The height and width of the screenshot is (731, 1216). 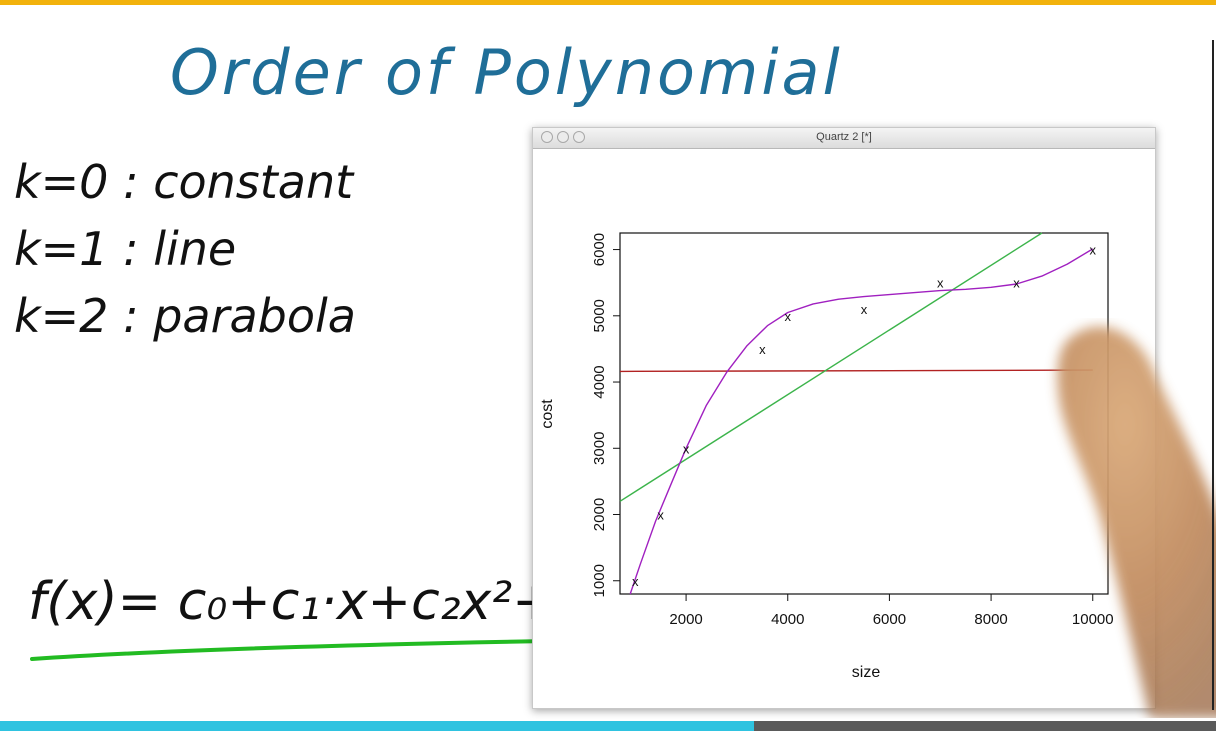 What do you see at coordinates (599, 514) in the screenshot?
I see `y-tick-label: 2000` at bounding box center [599, 514].